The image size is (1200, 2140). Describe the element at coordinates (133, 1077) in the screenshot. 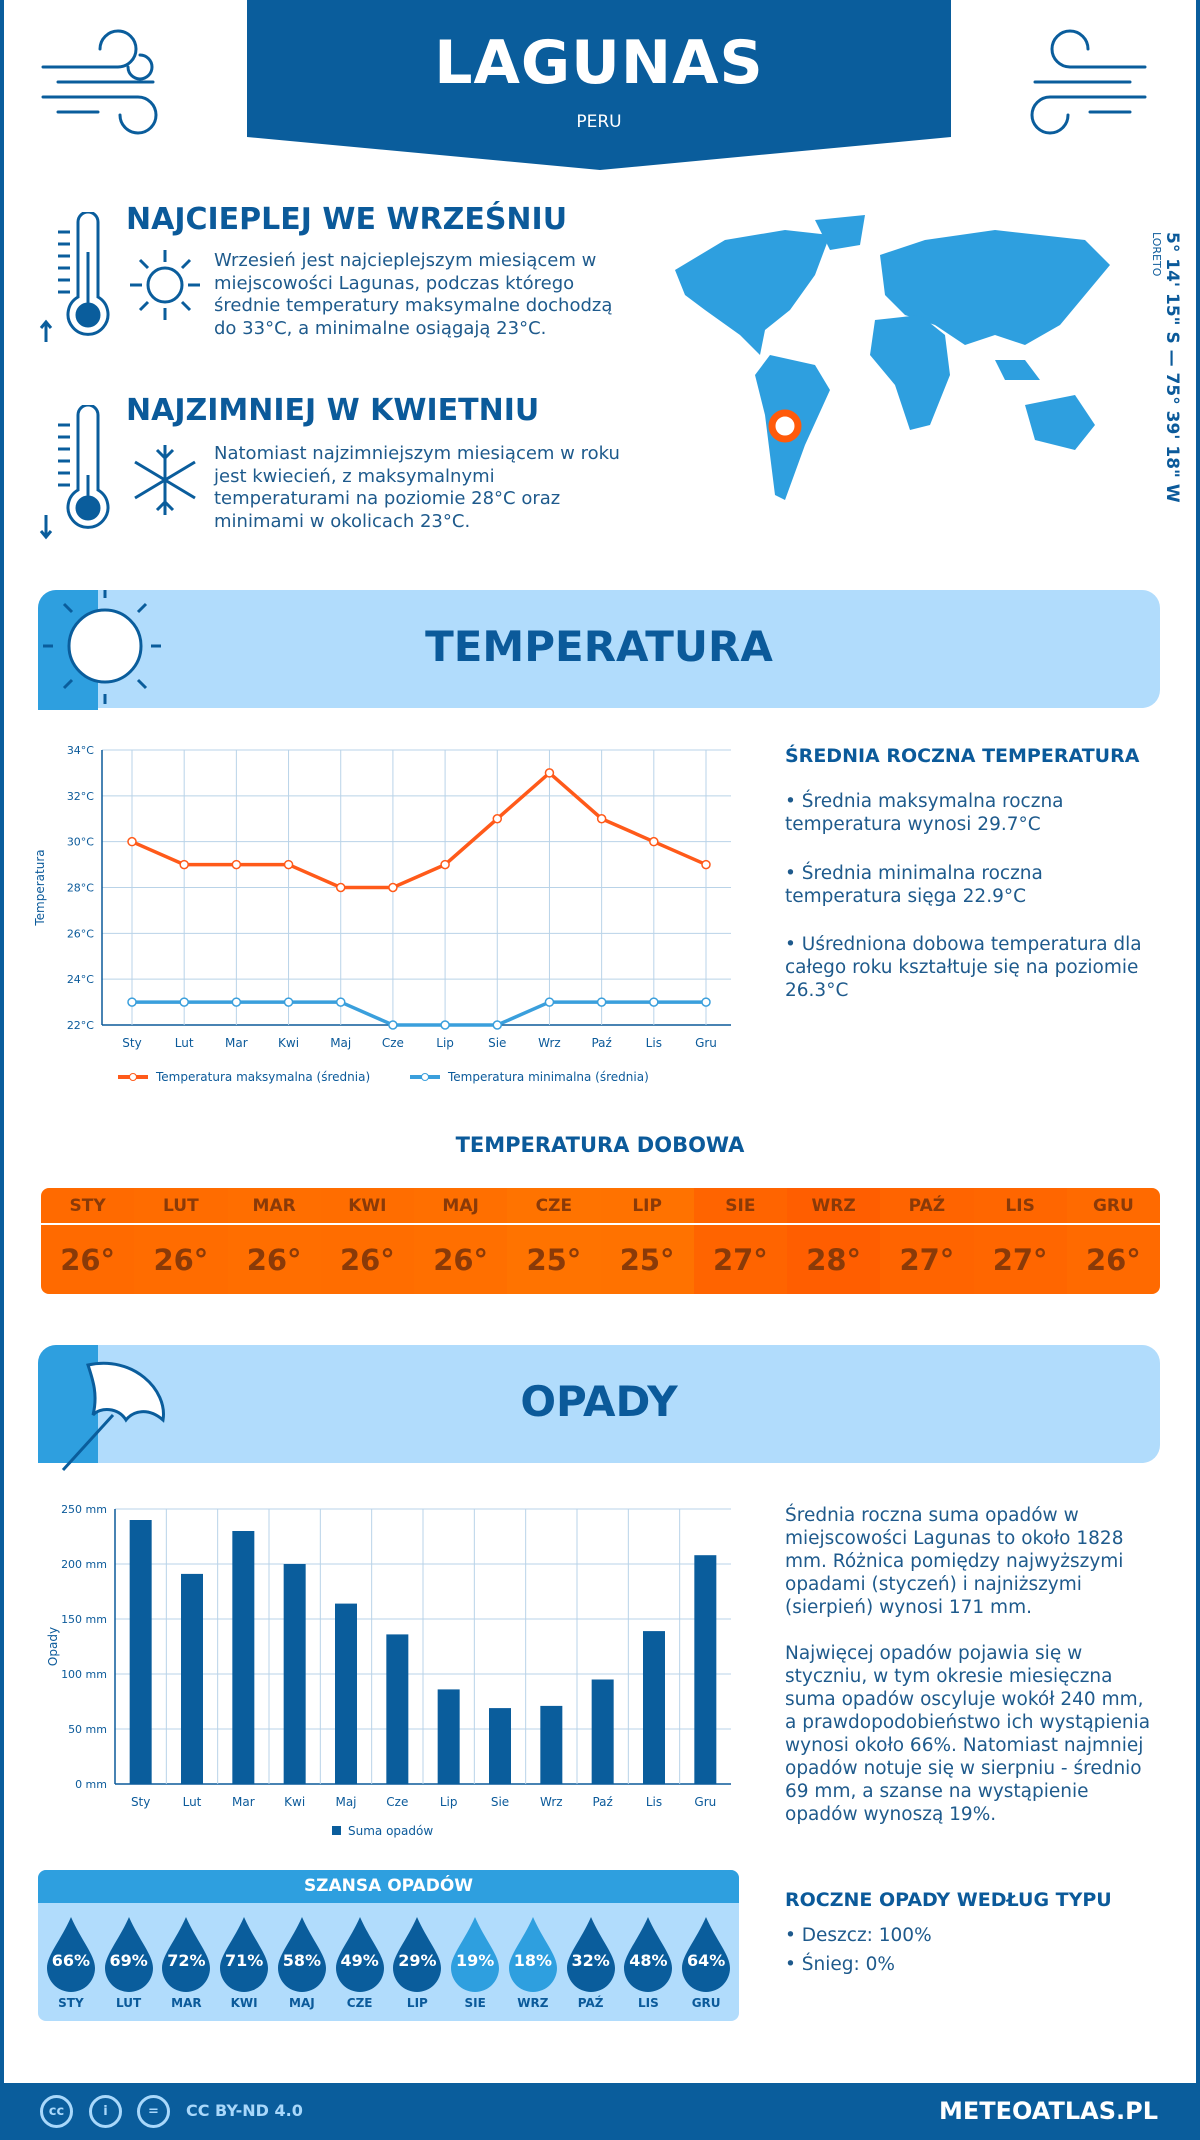

I see `legend-marker` at that location.